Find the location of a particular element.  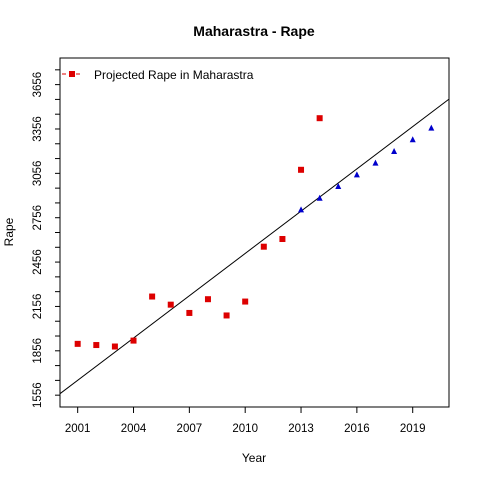

legend: Projected Rape in Maharastra is located at coordinates (158, 75).